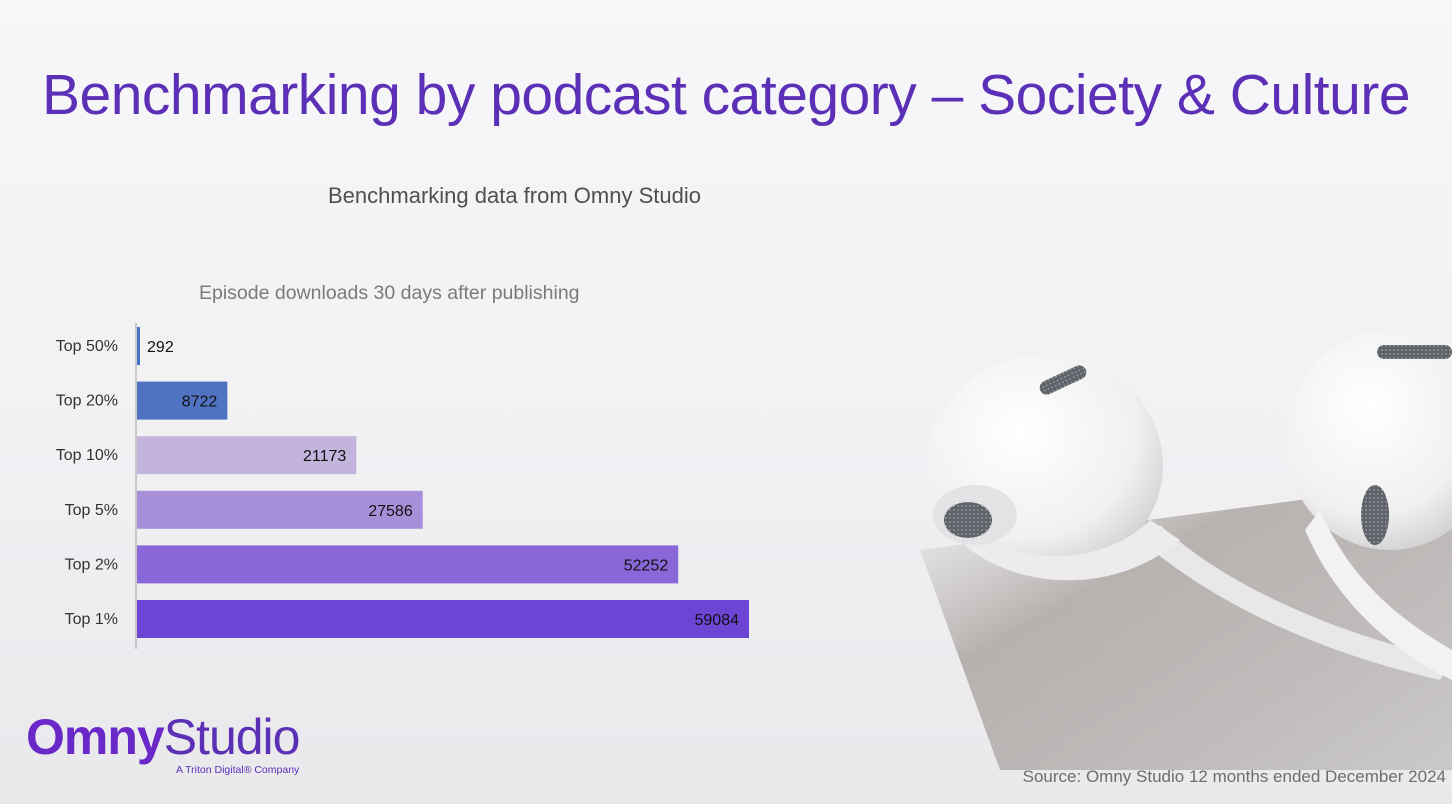 Image resolution: width=1452 pixels, height=804 pixels. What do you see at coordinates (514, 195) in the screenshot?
I see `slide-subtitle: Benchmarking data from Omny Studio` at bounding box center [514, 195].